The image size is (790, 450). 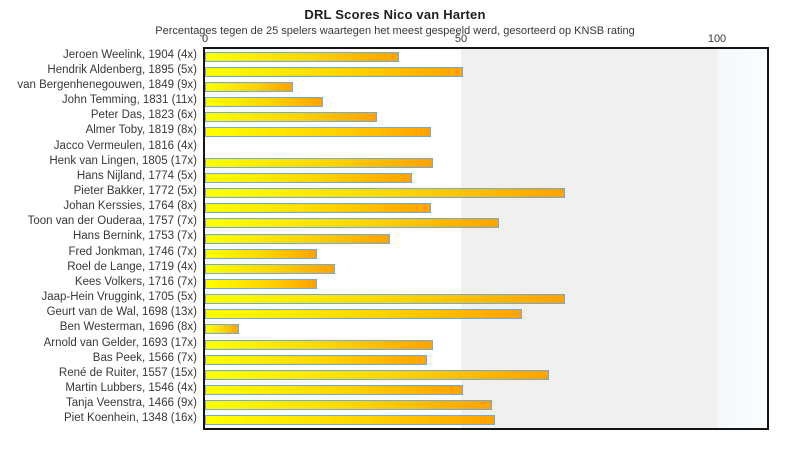 What do you see at coordinates (130, 418) in the screenshot?
I see `category-label: Piet Koenhein, 1348 (16x)` at bounding box center [130, 418].